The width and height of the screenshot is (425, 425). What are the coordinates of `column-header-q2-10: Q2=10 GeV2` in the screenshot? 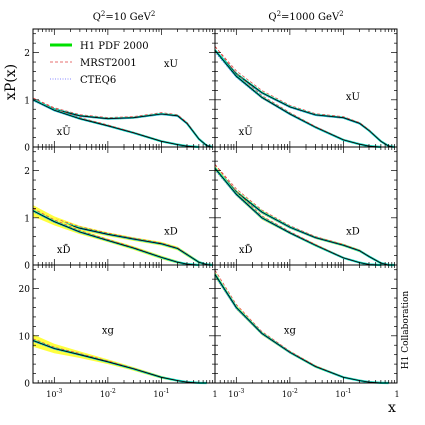 It's located at (124, 16).